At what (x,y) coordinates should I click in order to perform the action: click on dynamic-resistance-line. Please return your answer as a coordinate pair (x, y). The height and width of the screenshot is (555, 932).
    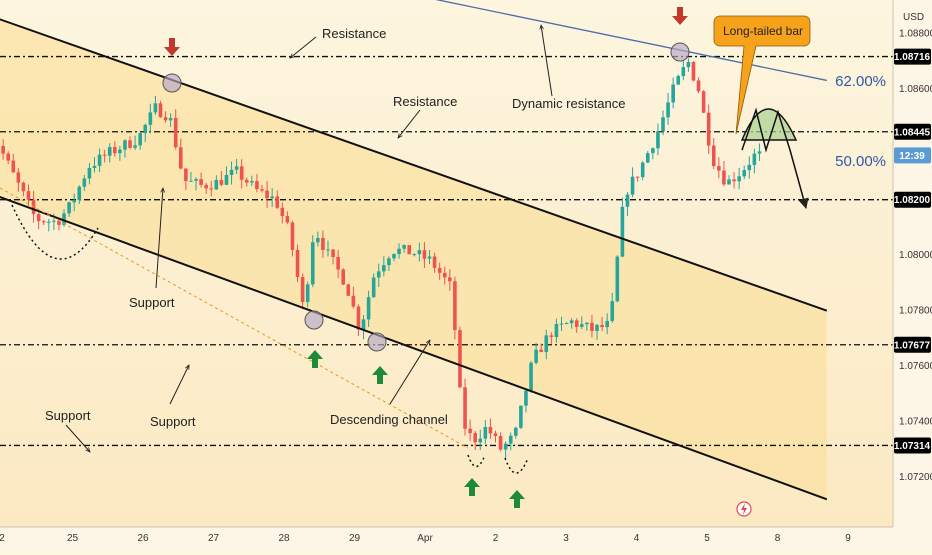
    Looking at the image, I should click on (631, 41).